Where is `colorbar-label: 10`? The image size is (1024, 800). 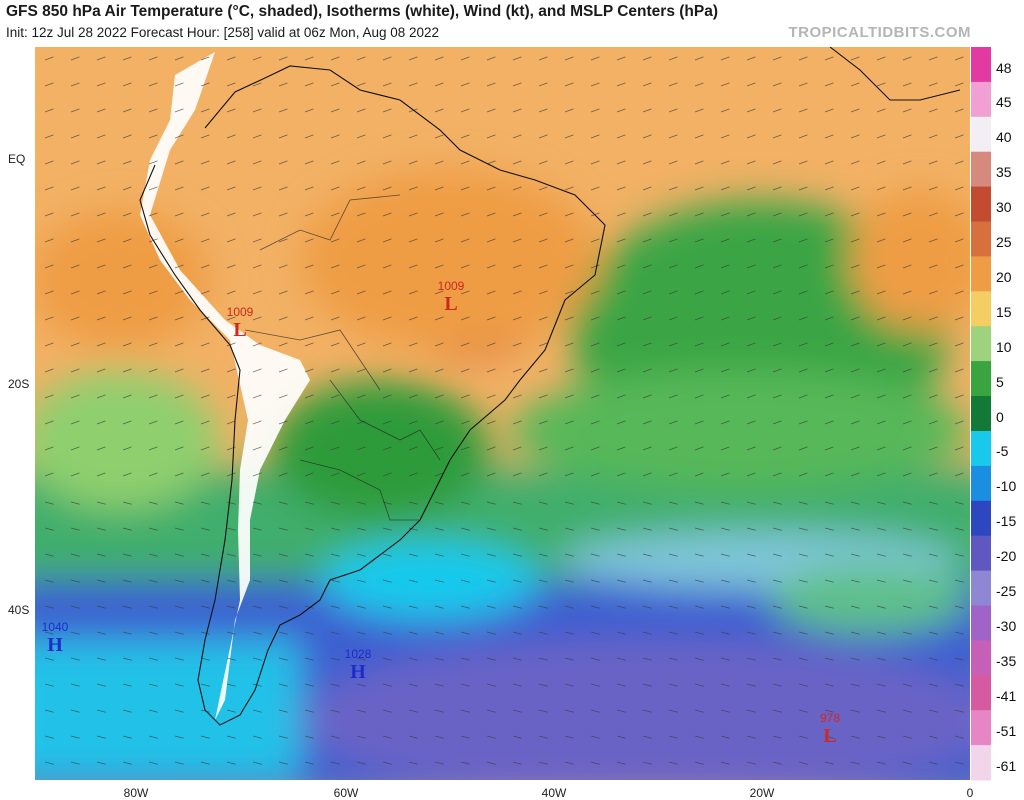
colorbar-label: 10 is located at coordinates (1004, 346).